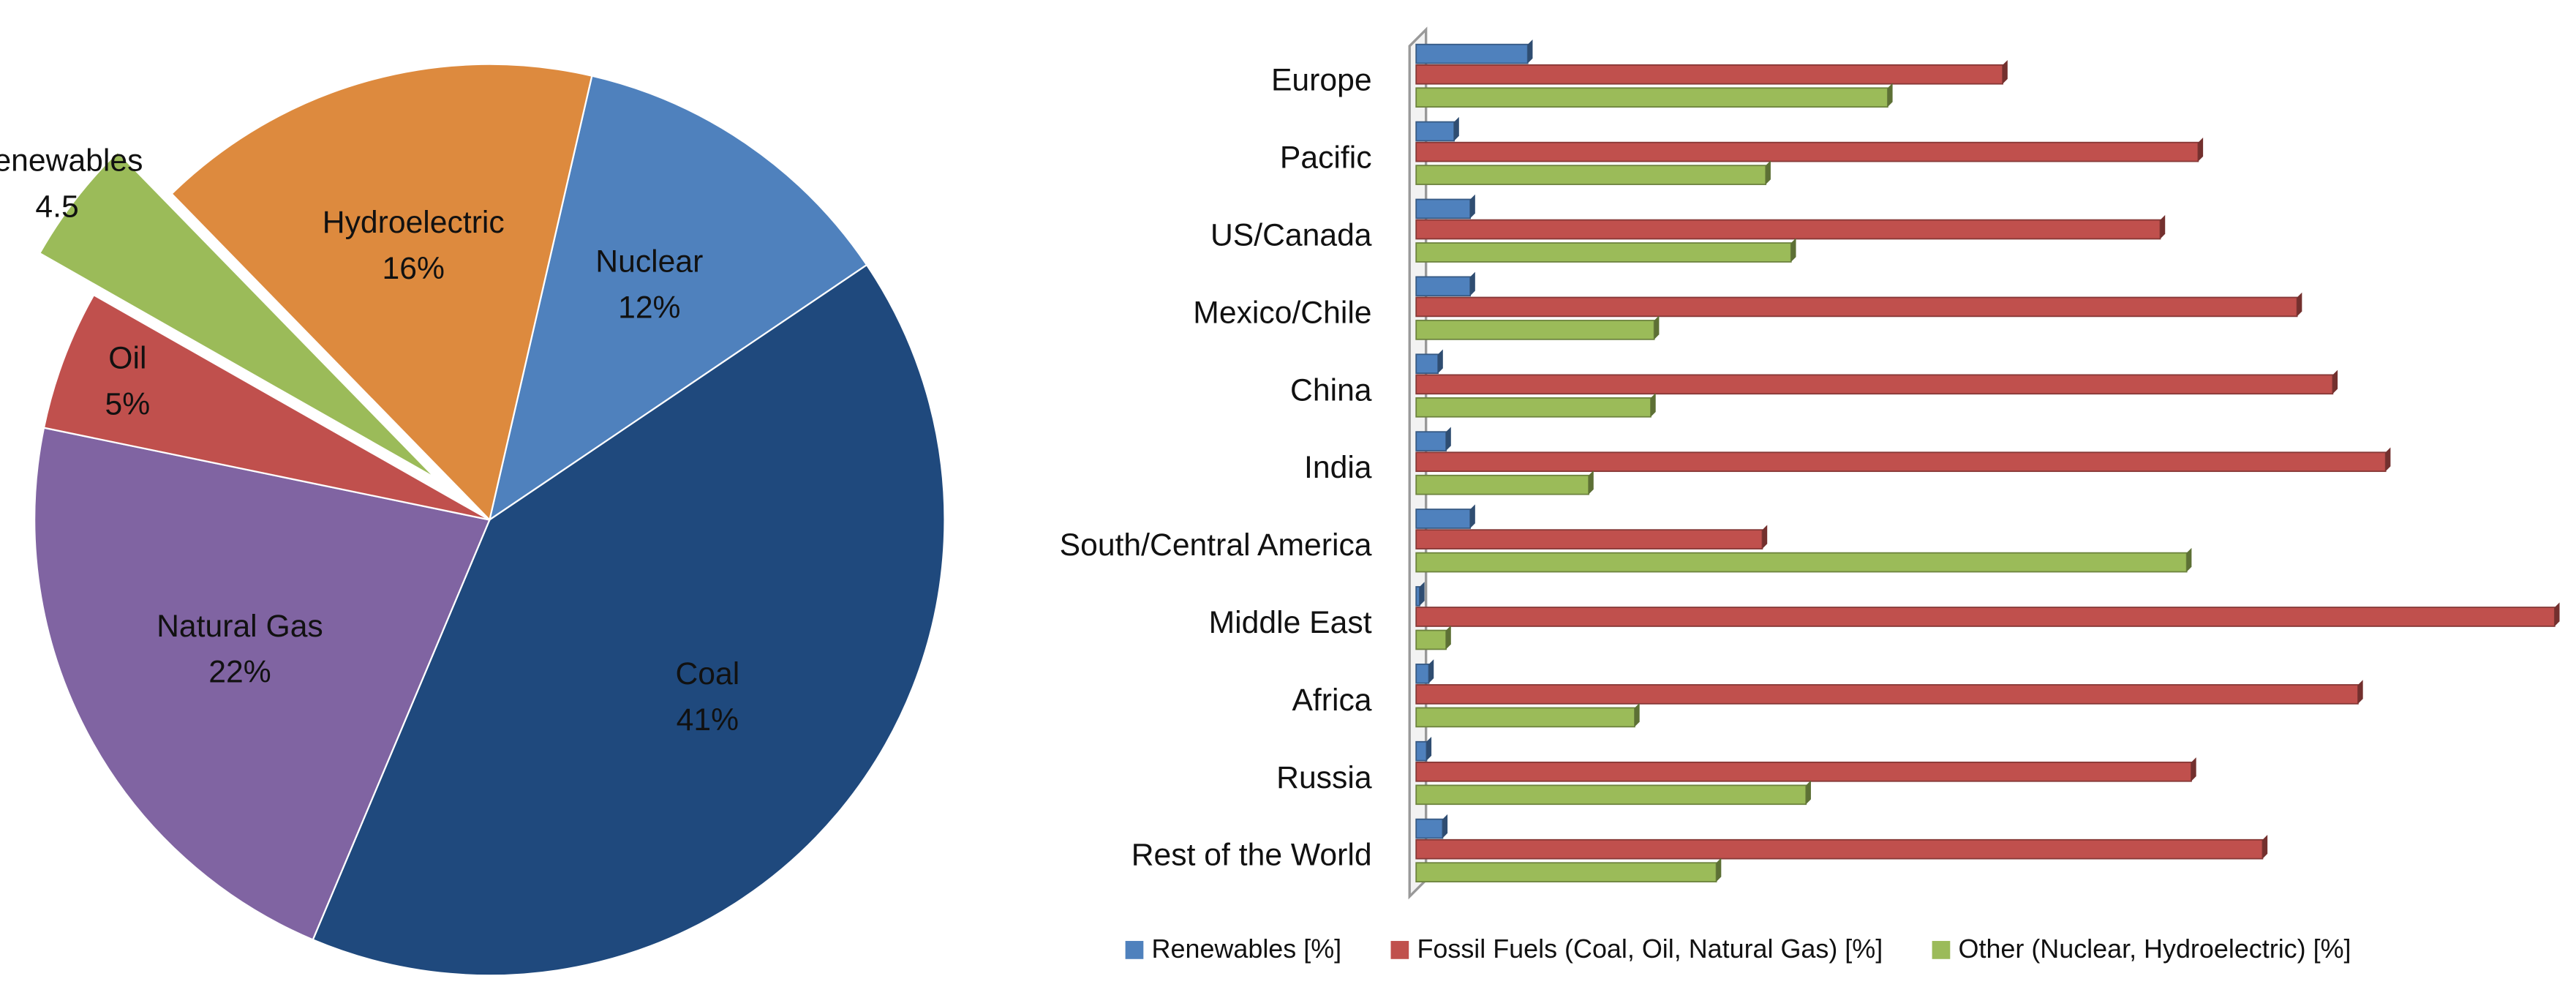  What do you see at coordinates (1331, 390) in the screenshot?
I see `y-tick-label: China` at bounding box center [1331, 390].